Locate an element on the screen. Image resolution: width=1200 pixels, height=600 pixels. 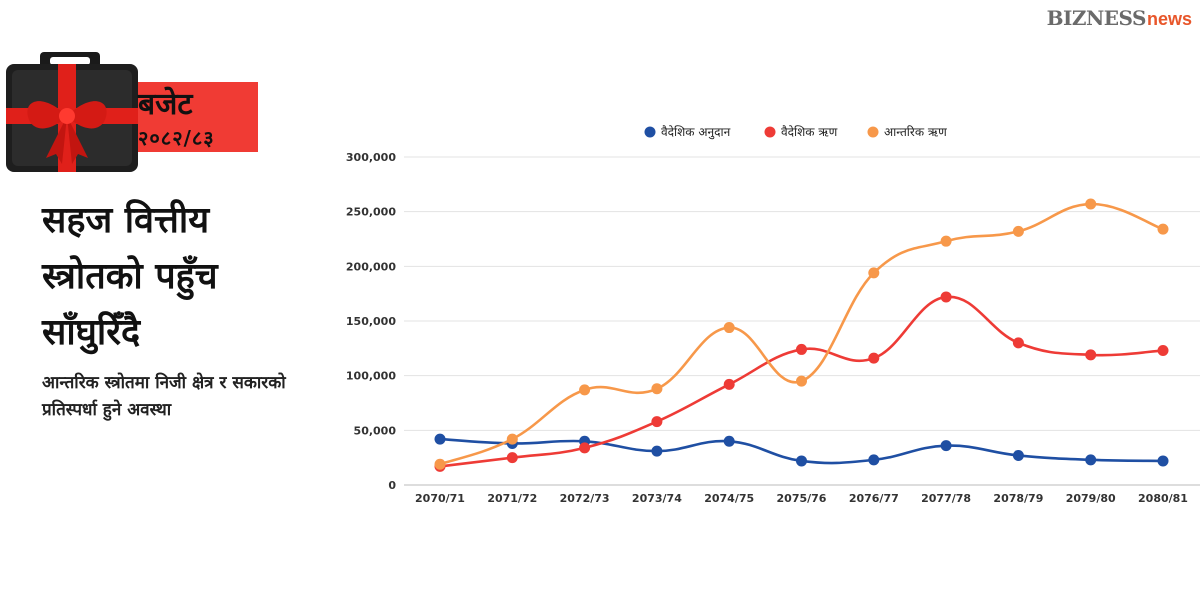
brand-logo-wordmark: BIZNESS is located at coordinates (1096, 18).